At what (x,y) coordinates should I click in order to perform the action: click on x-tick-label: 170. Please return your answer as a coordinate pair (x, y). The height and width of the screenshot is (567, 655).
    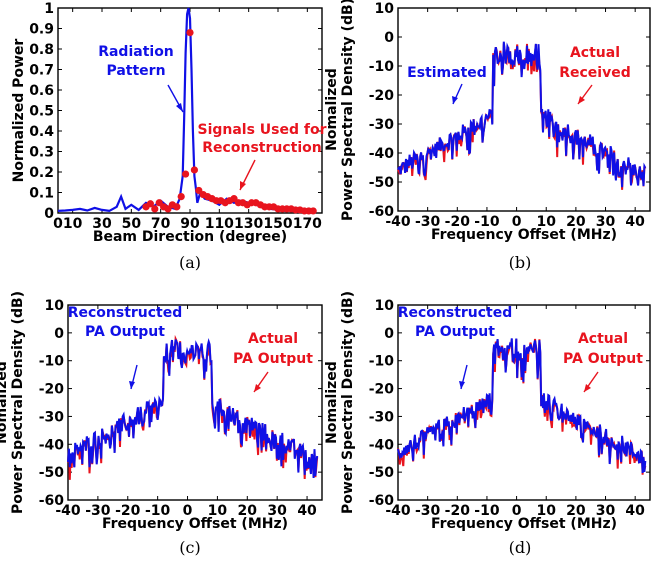
    Looking at the image, I should click on (307, 224).